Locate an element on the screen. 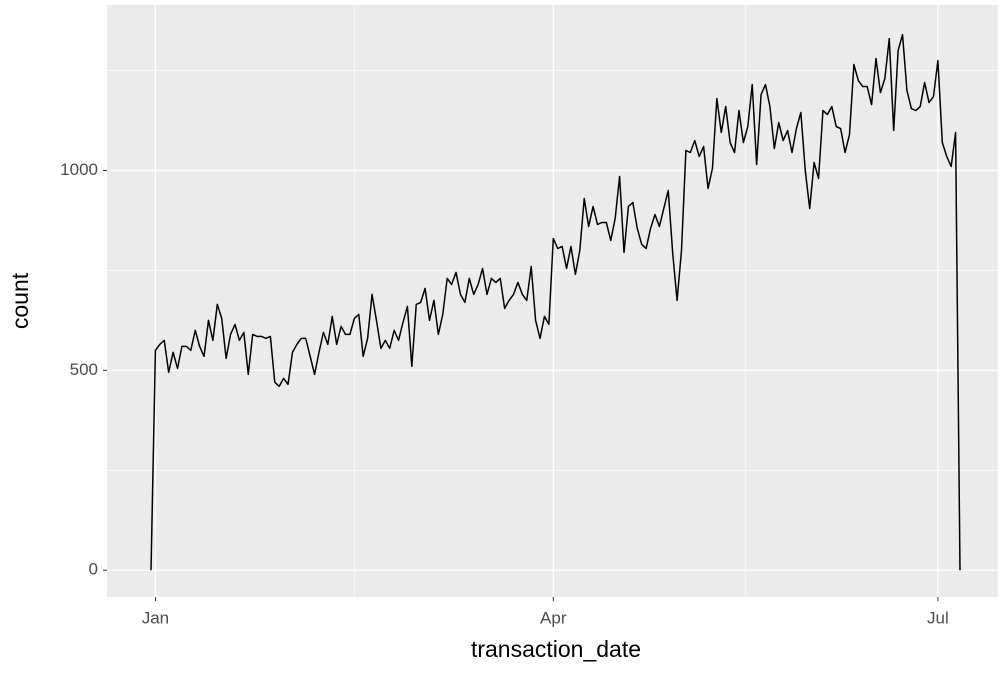  y-tick-label: 1000 is located at coordinates (79, 169).